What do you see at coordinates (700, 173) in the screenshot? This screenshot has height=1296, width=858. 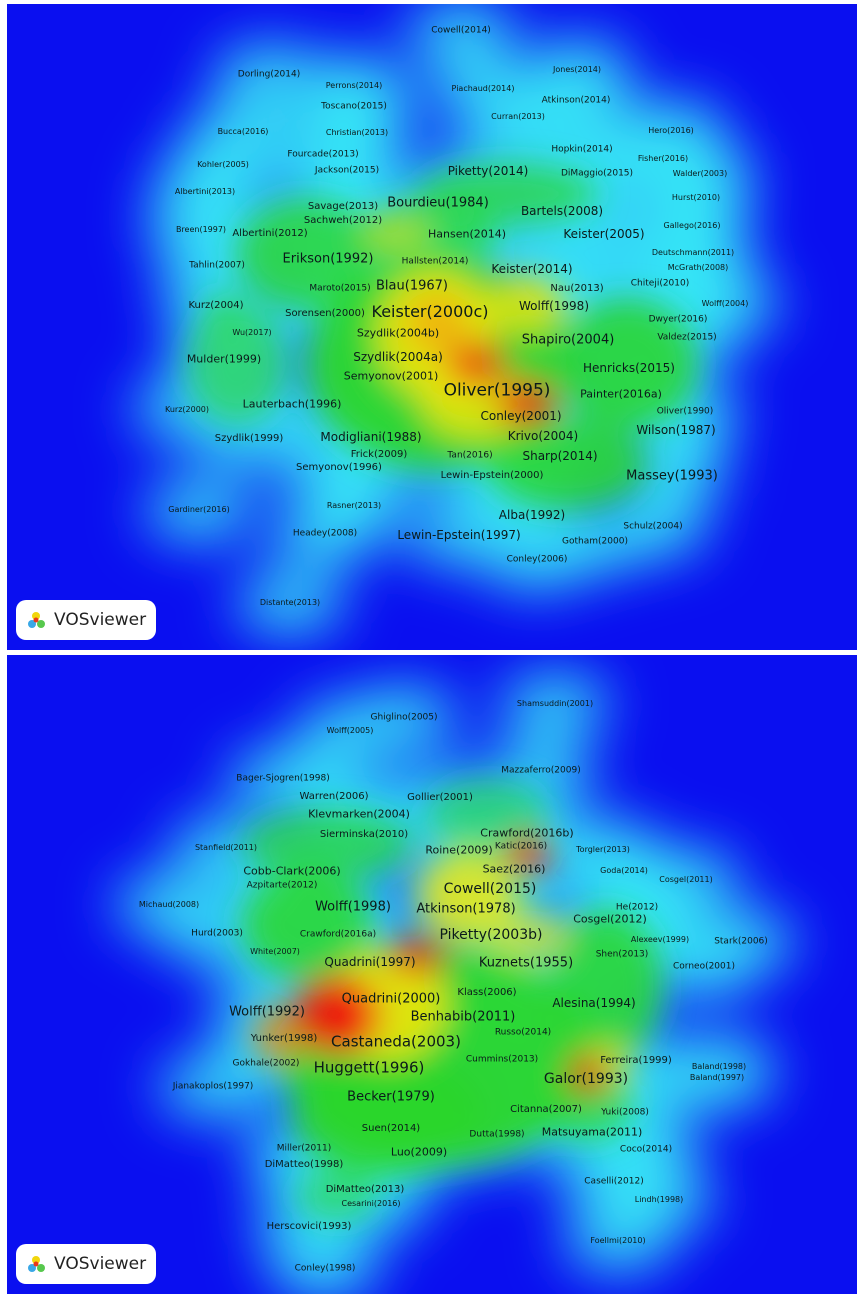 I see `node-label: Walder(2003)` at bounding box center [700, 173].